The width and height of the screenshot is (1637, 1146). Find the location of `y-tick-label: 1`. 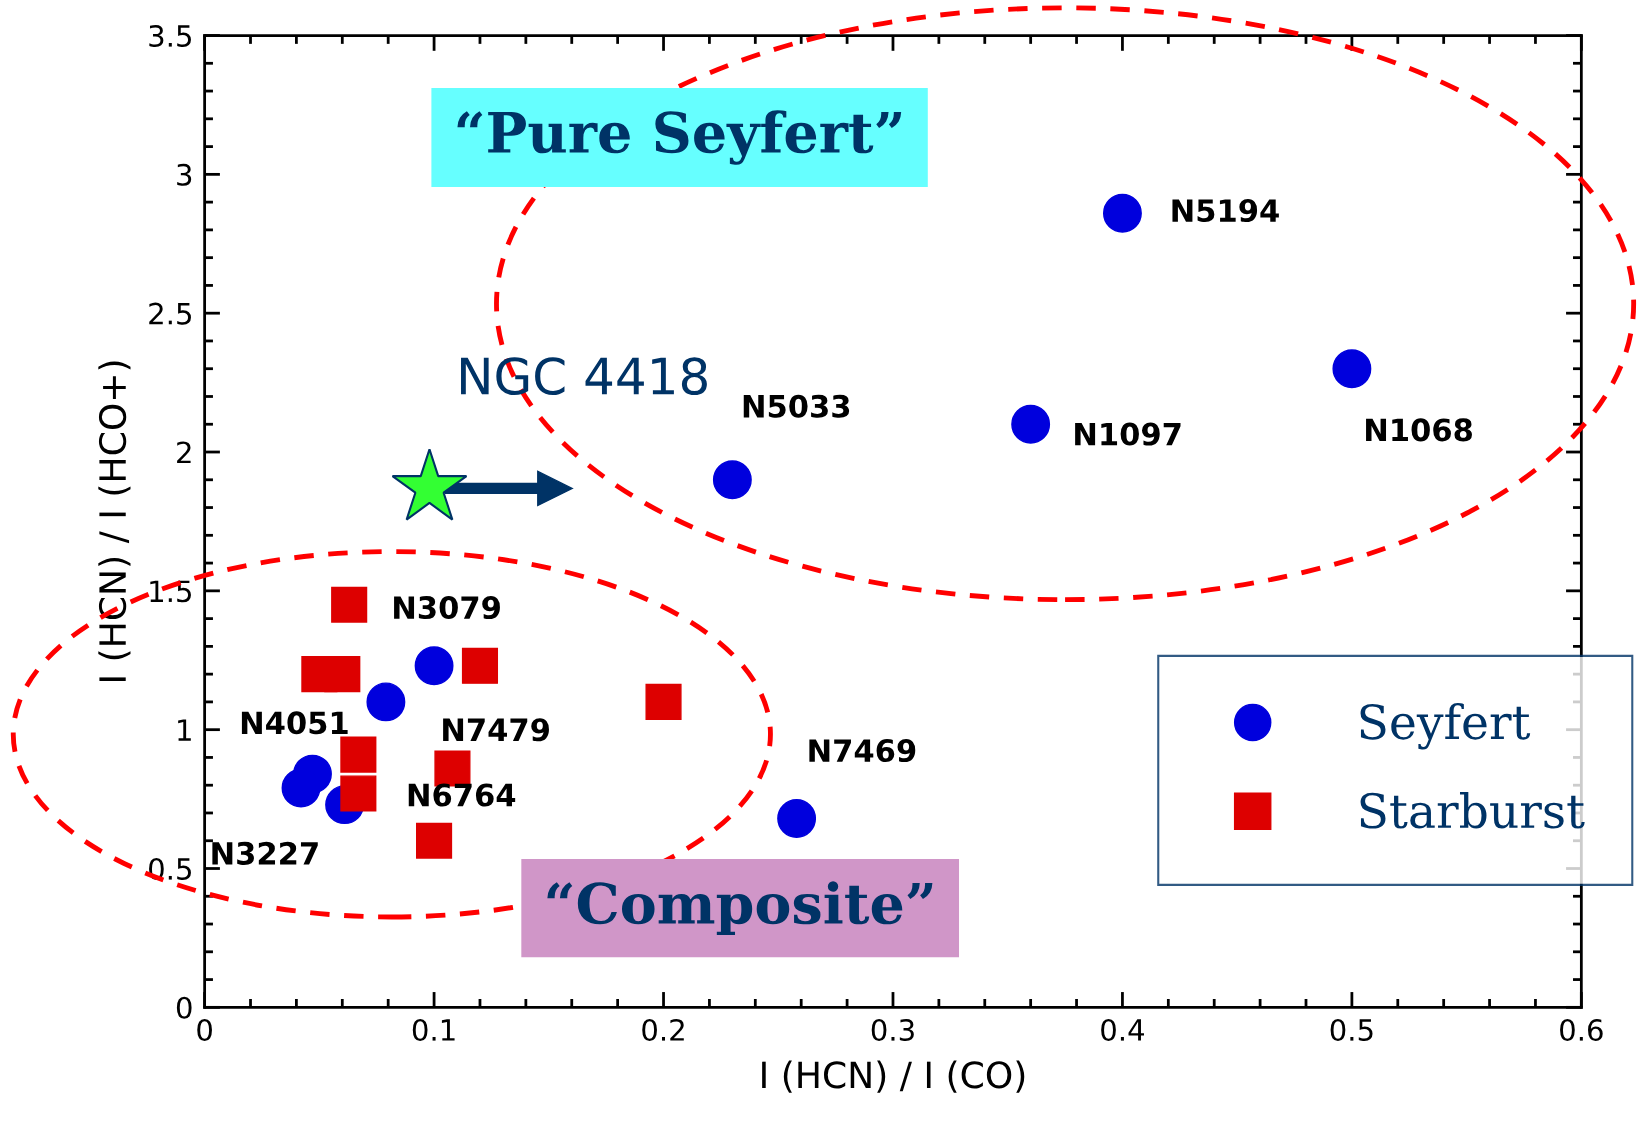

y-tick-label: 1 is located at coordinates (184, 730).